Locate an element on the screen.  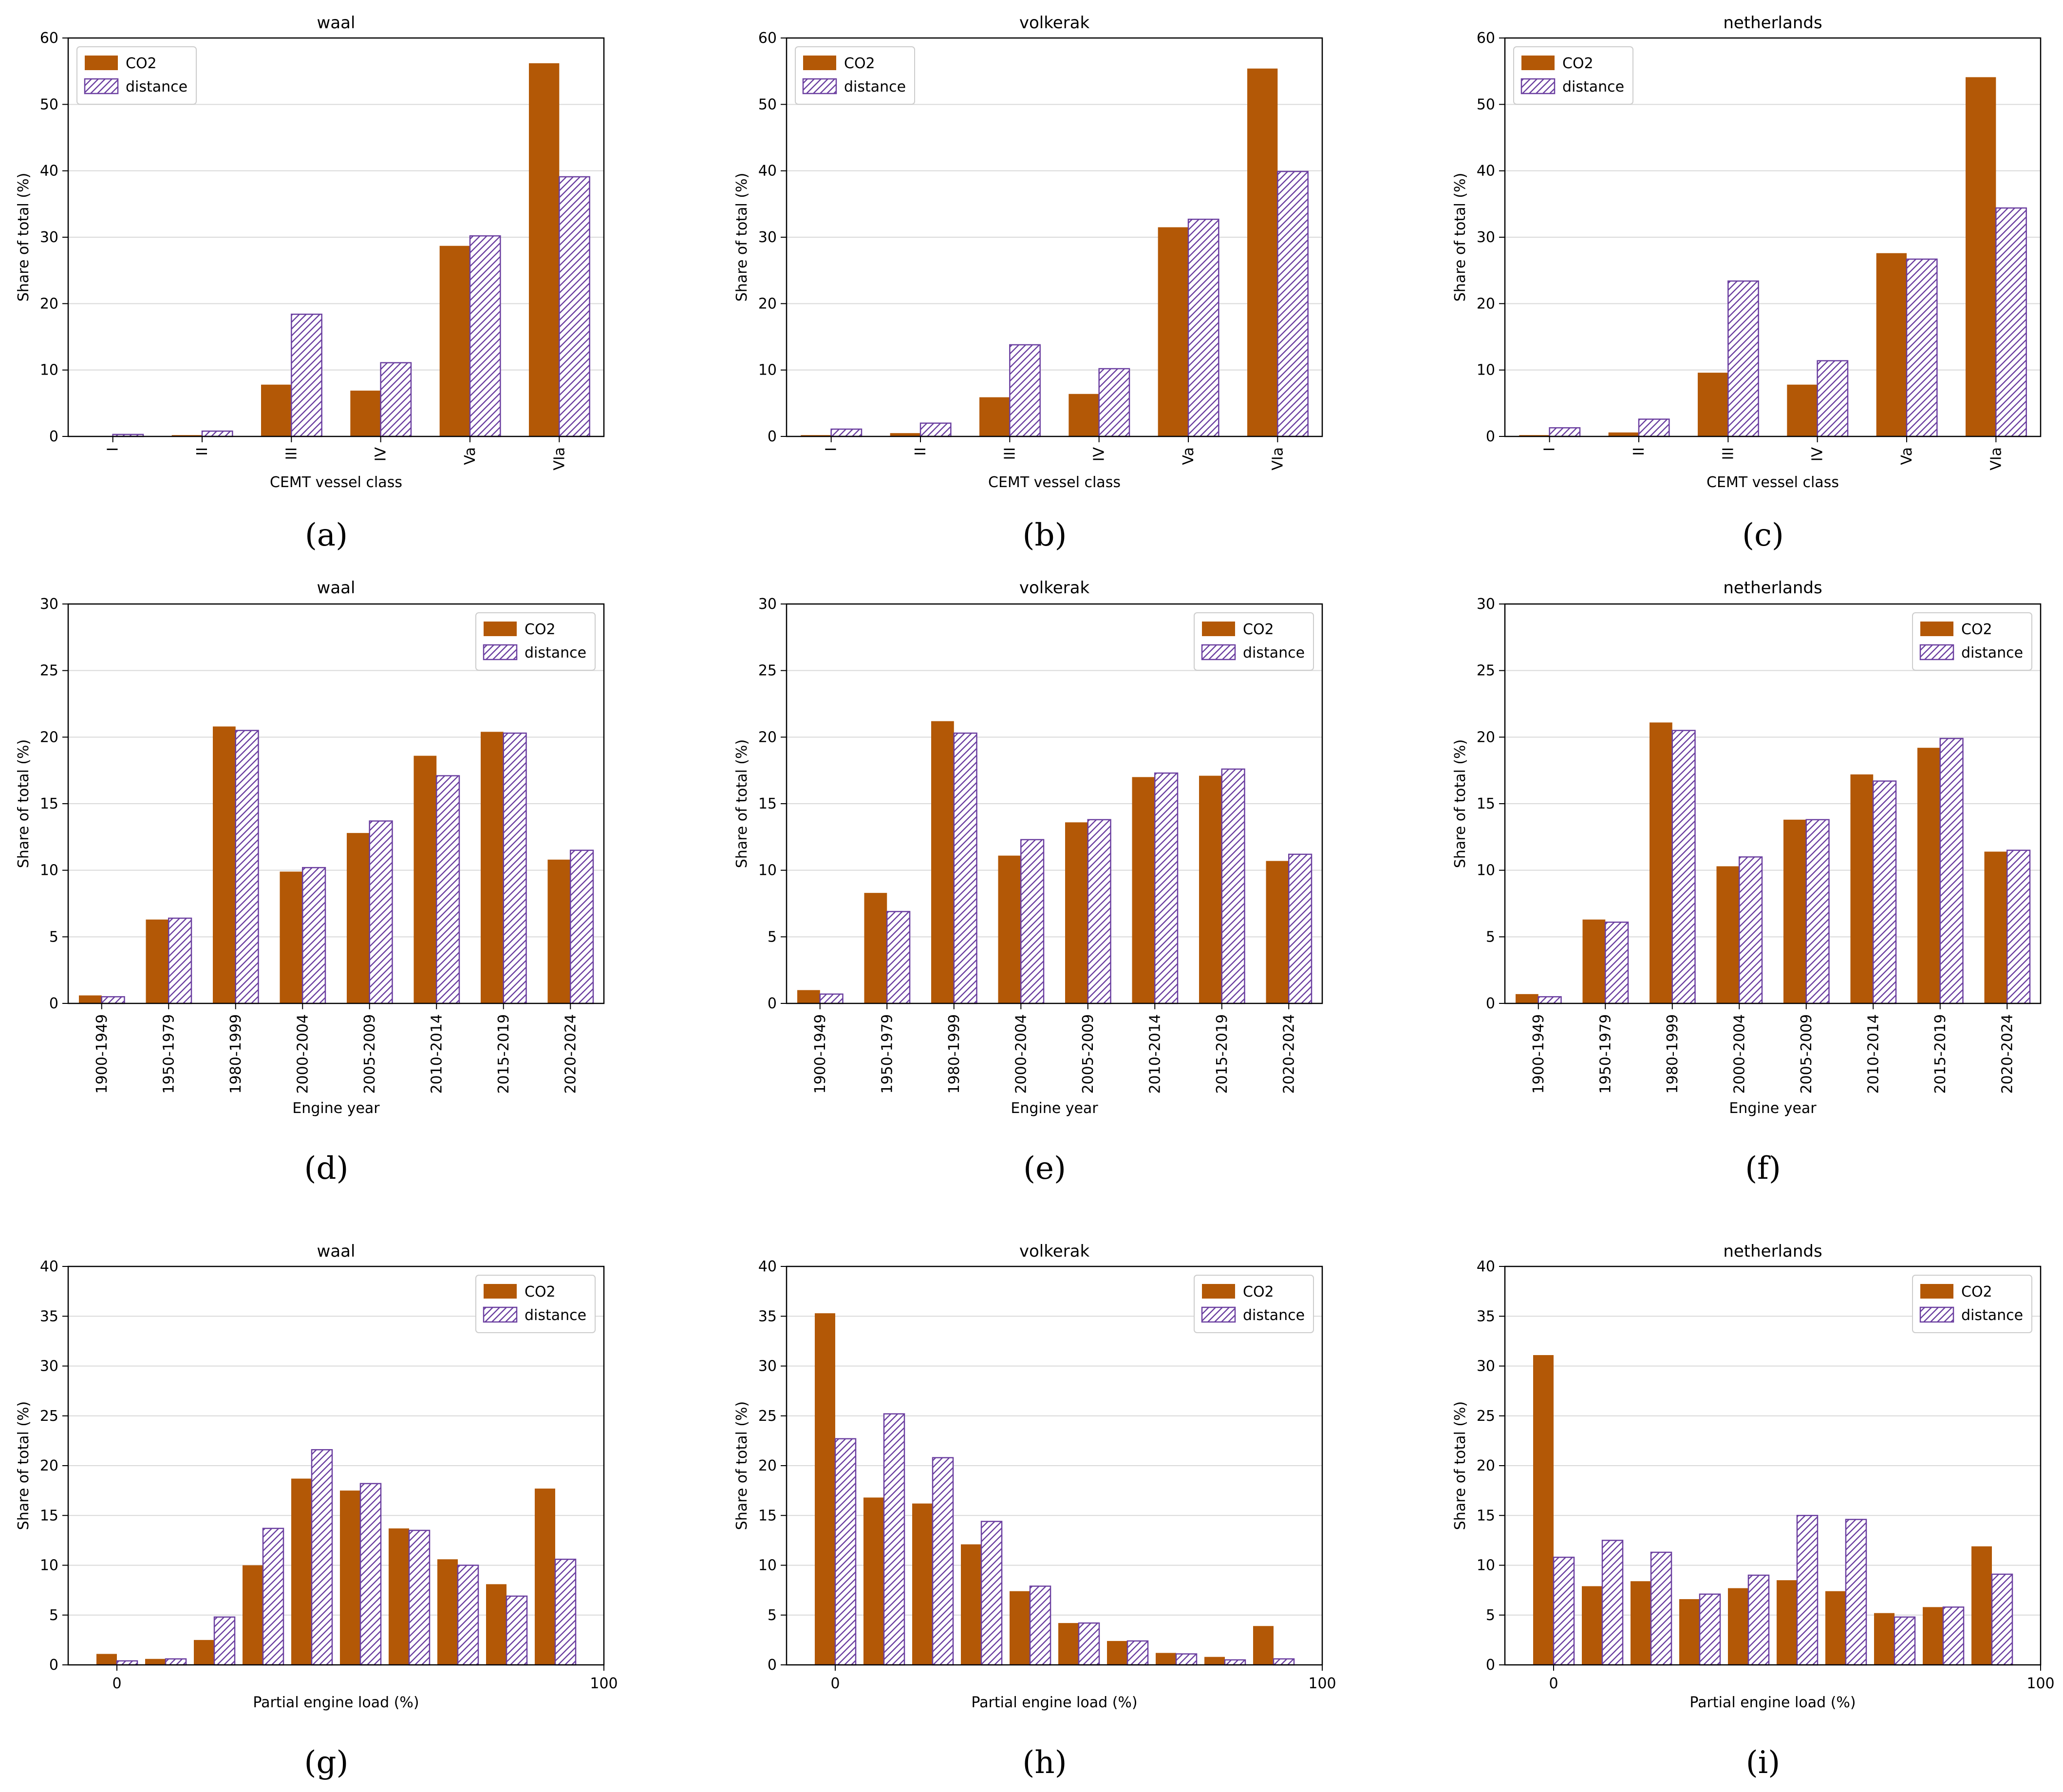
y-tick-label: 50 is located at coordinates (767, 104).